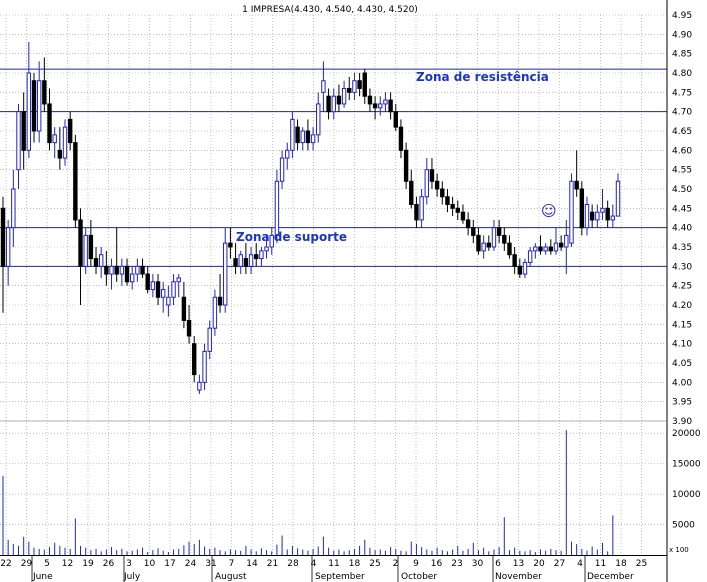 The width and height of the screenshot is (707, 582). Describe the element at coordinates (518, 564) in the screenshot. I see `date-tick-label: 13` at that location.